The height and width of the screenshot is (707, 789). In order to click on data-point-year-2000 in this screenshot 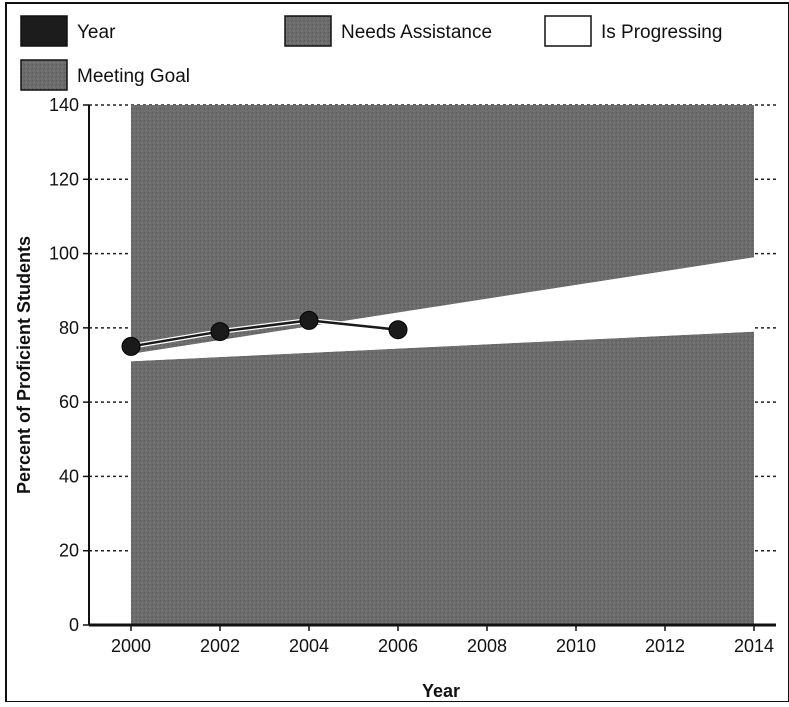, I will do `click(131, 346)`.